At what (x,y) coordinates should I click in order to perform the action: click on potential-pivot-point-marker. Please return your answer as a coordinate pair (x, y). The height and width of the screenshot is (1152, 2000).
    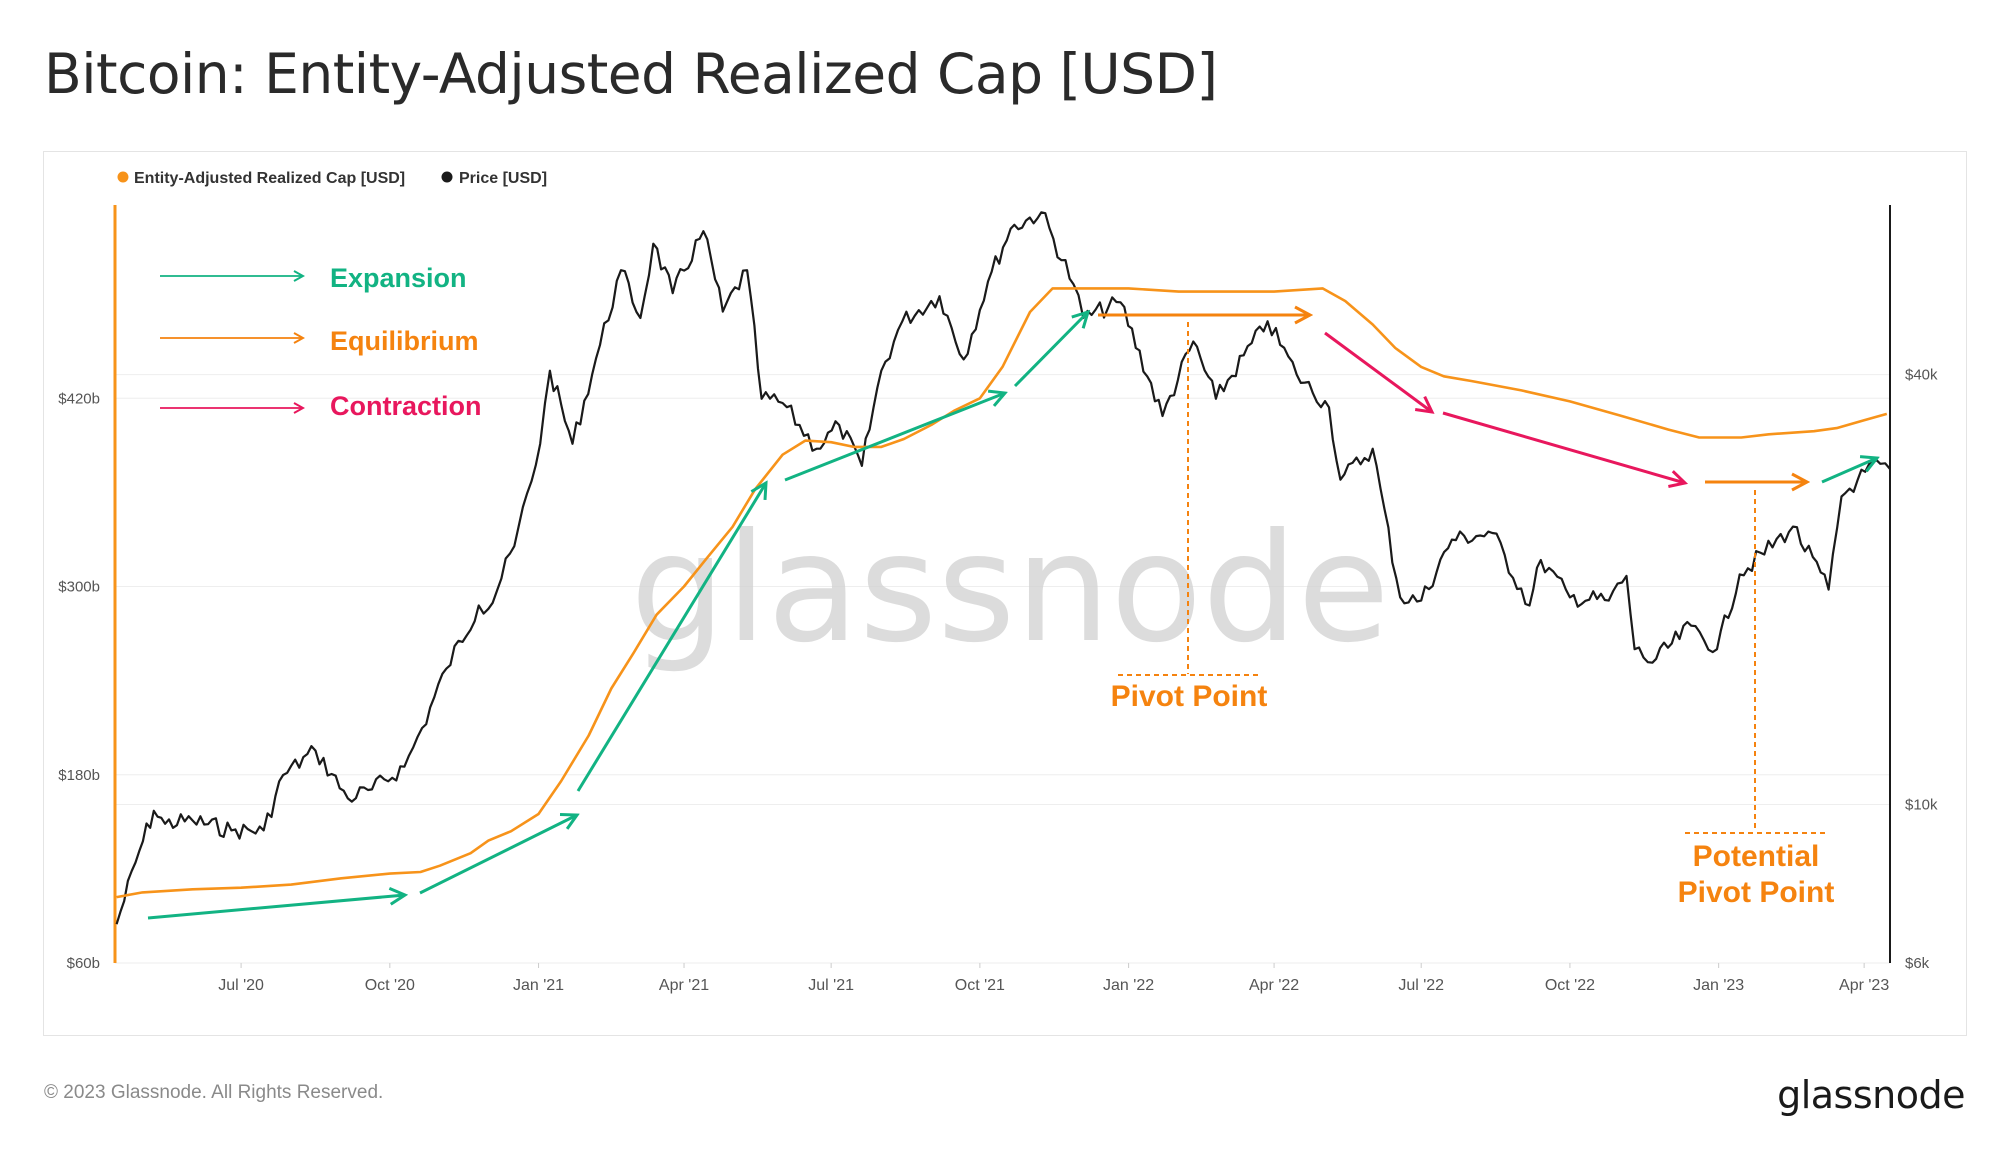
    Looking at the image, I should click on (1756, 662).